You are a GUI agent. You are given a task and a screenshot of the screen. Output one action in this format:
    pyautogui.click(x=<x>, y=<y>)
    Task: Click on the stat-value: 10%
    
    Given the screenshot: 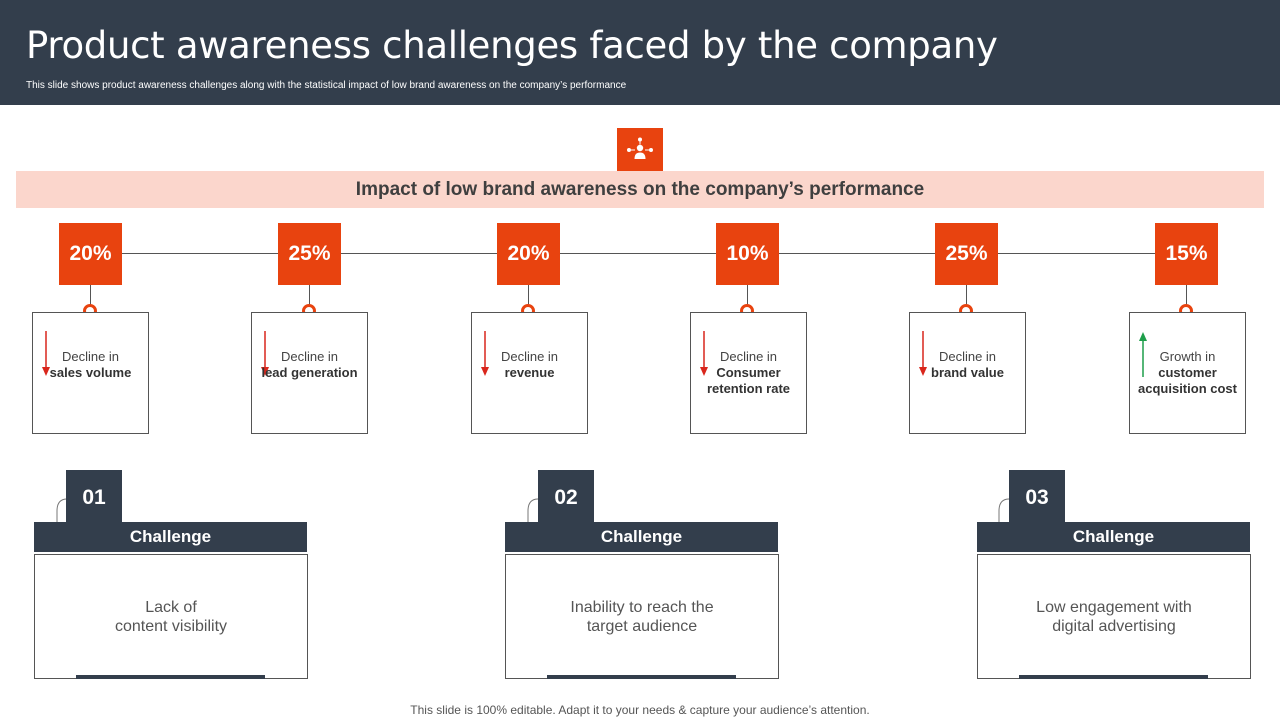 What is the action you would take?
    pyautogui.click(x=747, y=253)
    